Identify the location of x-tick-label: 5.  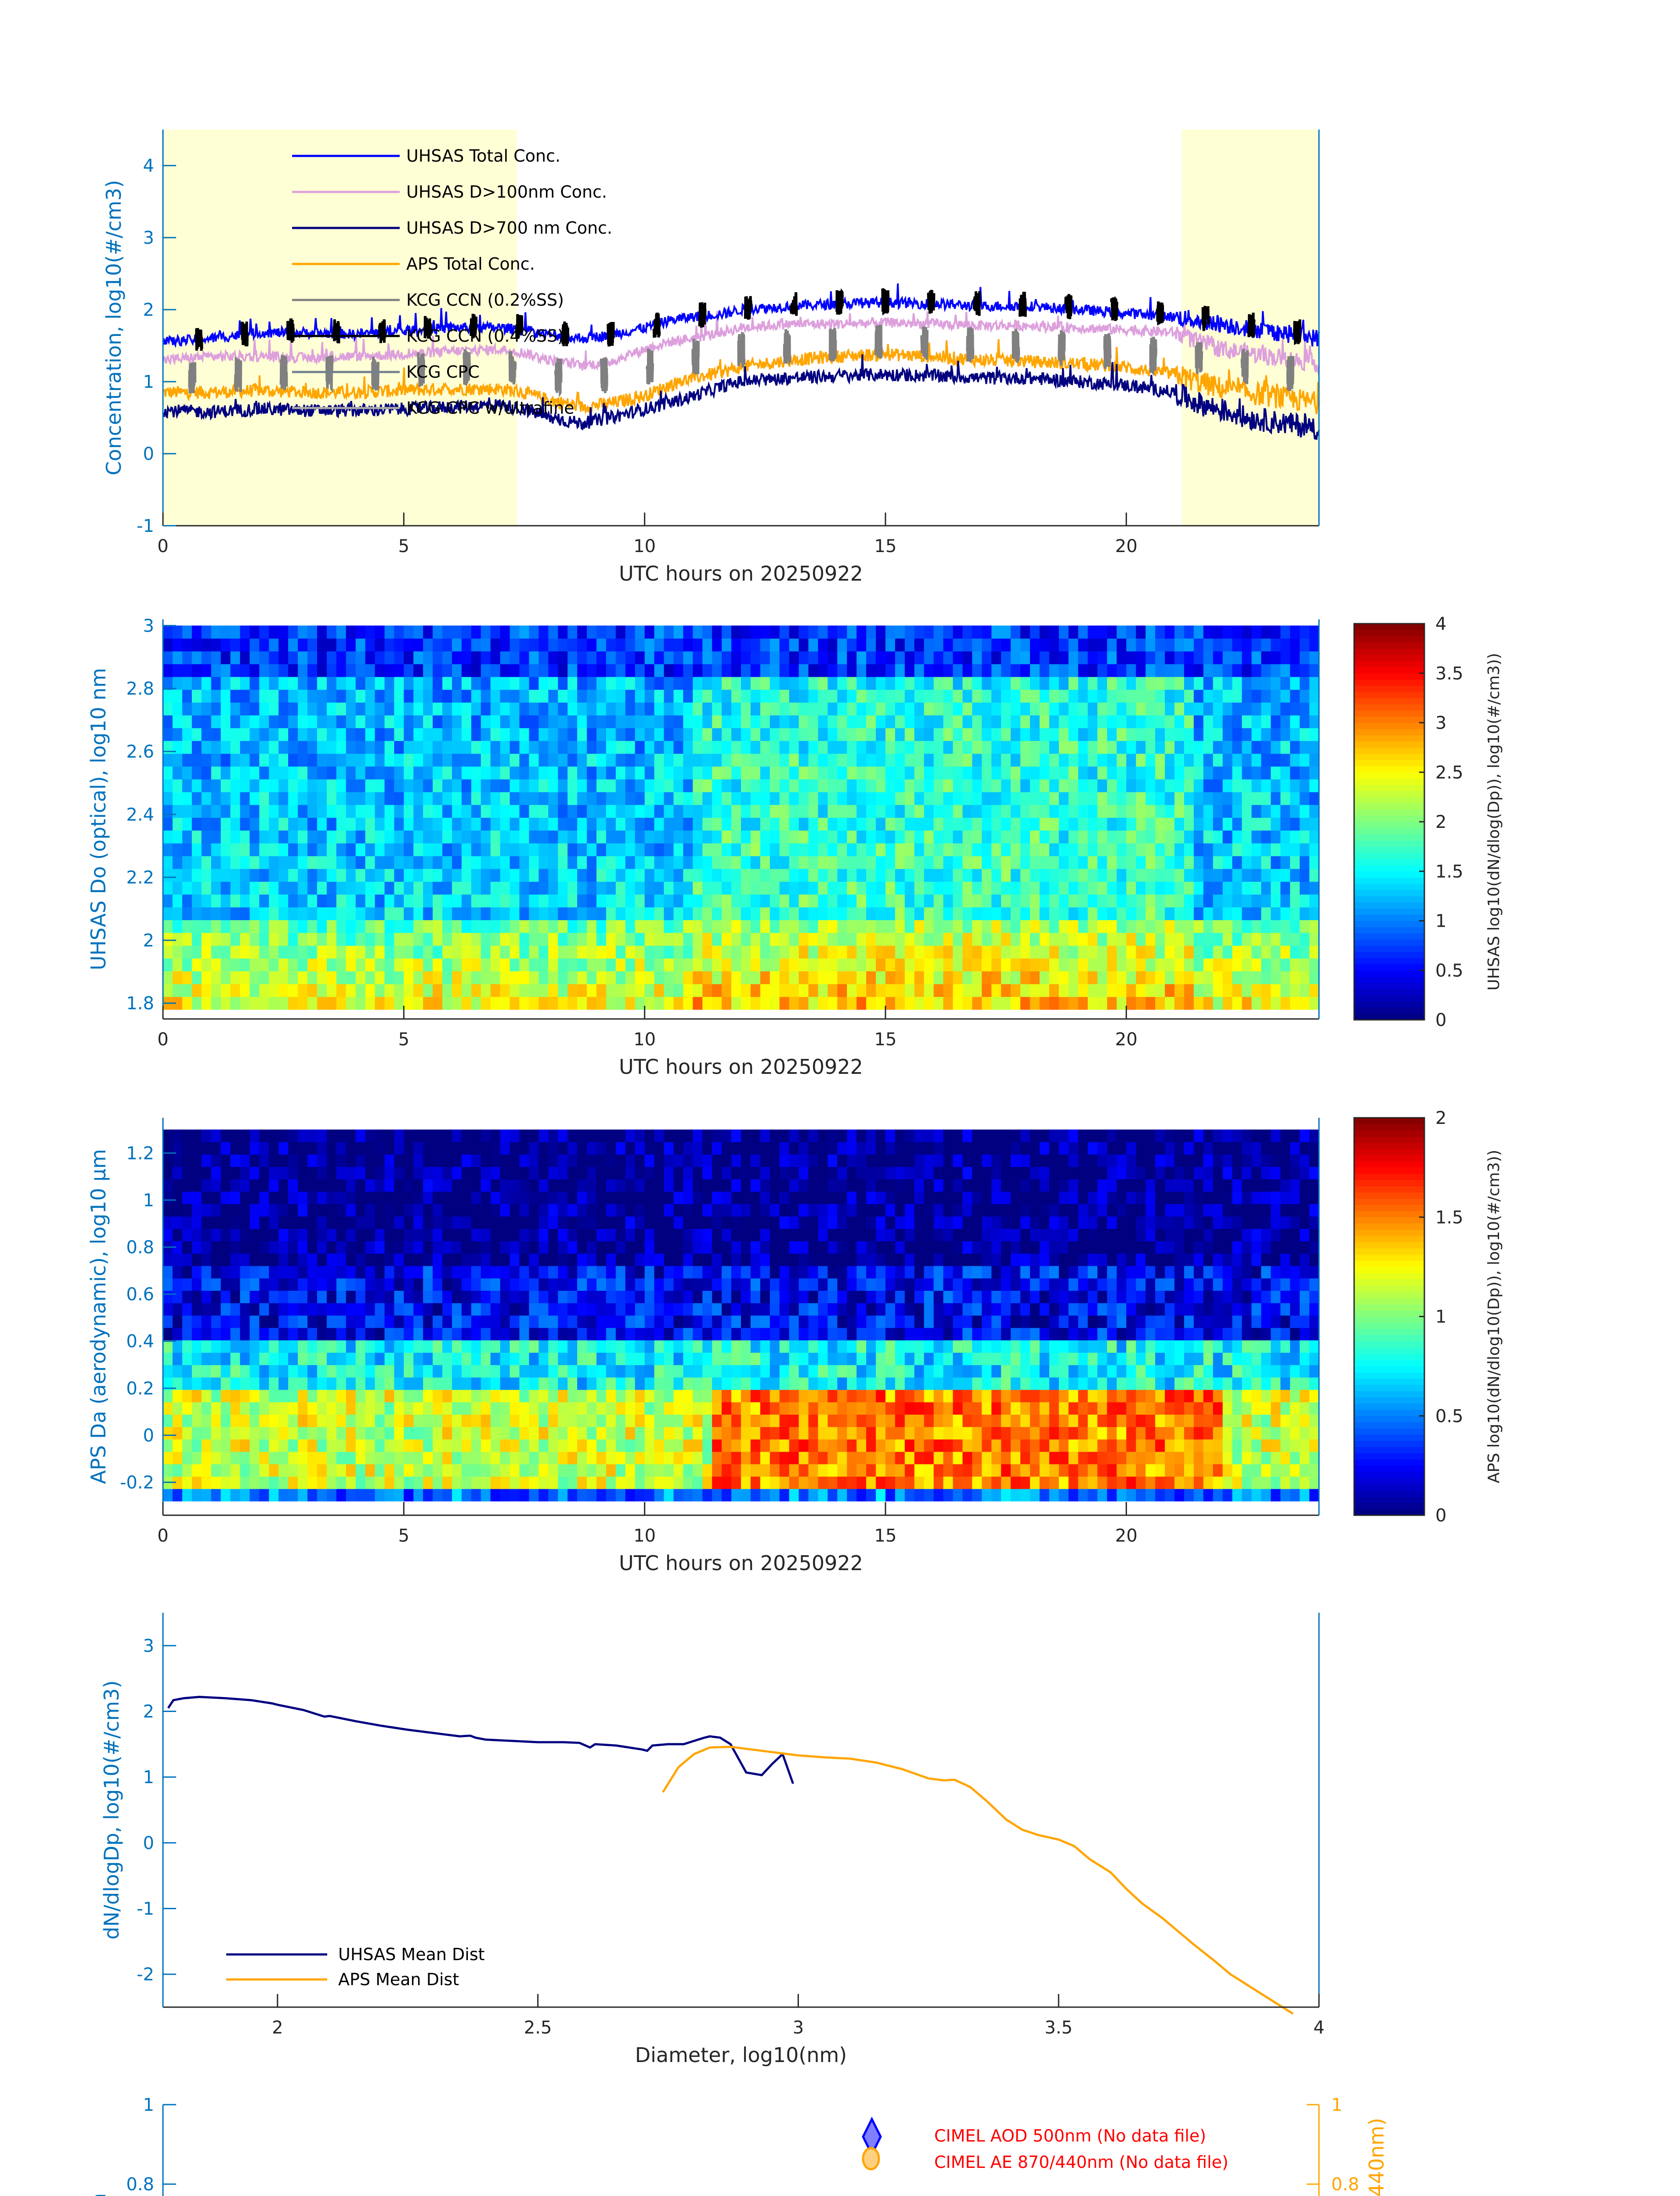
(403, 1039).